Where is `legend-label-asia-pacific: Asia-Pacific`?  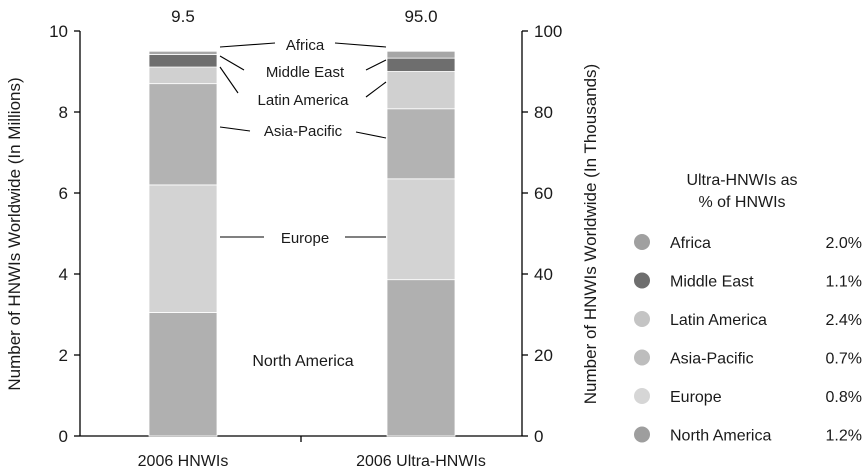
legend-label-asia-pacific: Asia-Pacific is located at coordinates (712, 359).